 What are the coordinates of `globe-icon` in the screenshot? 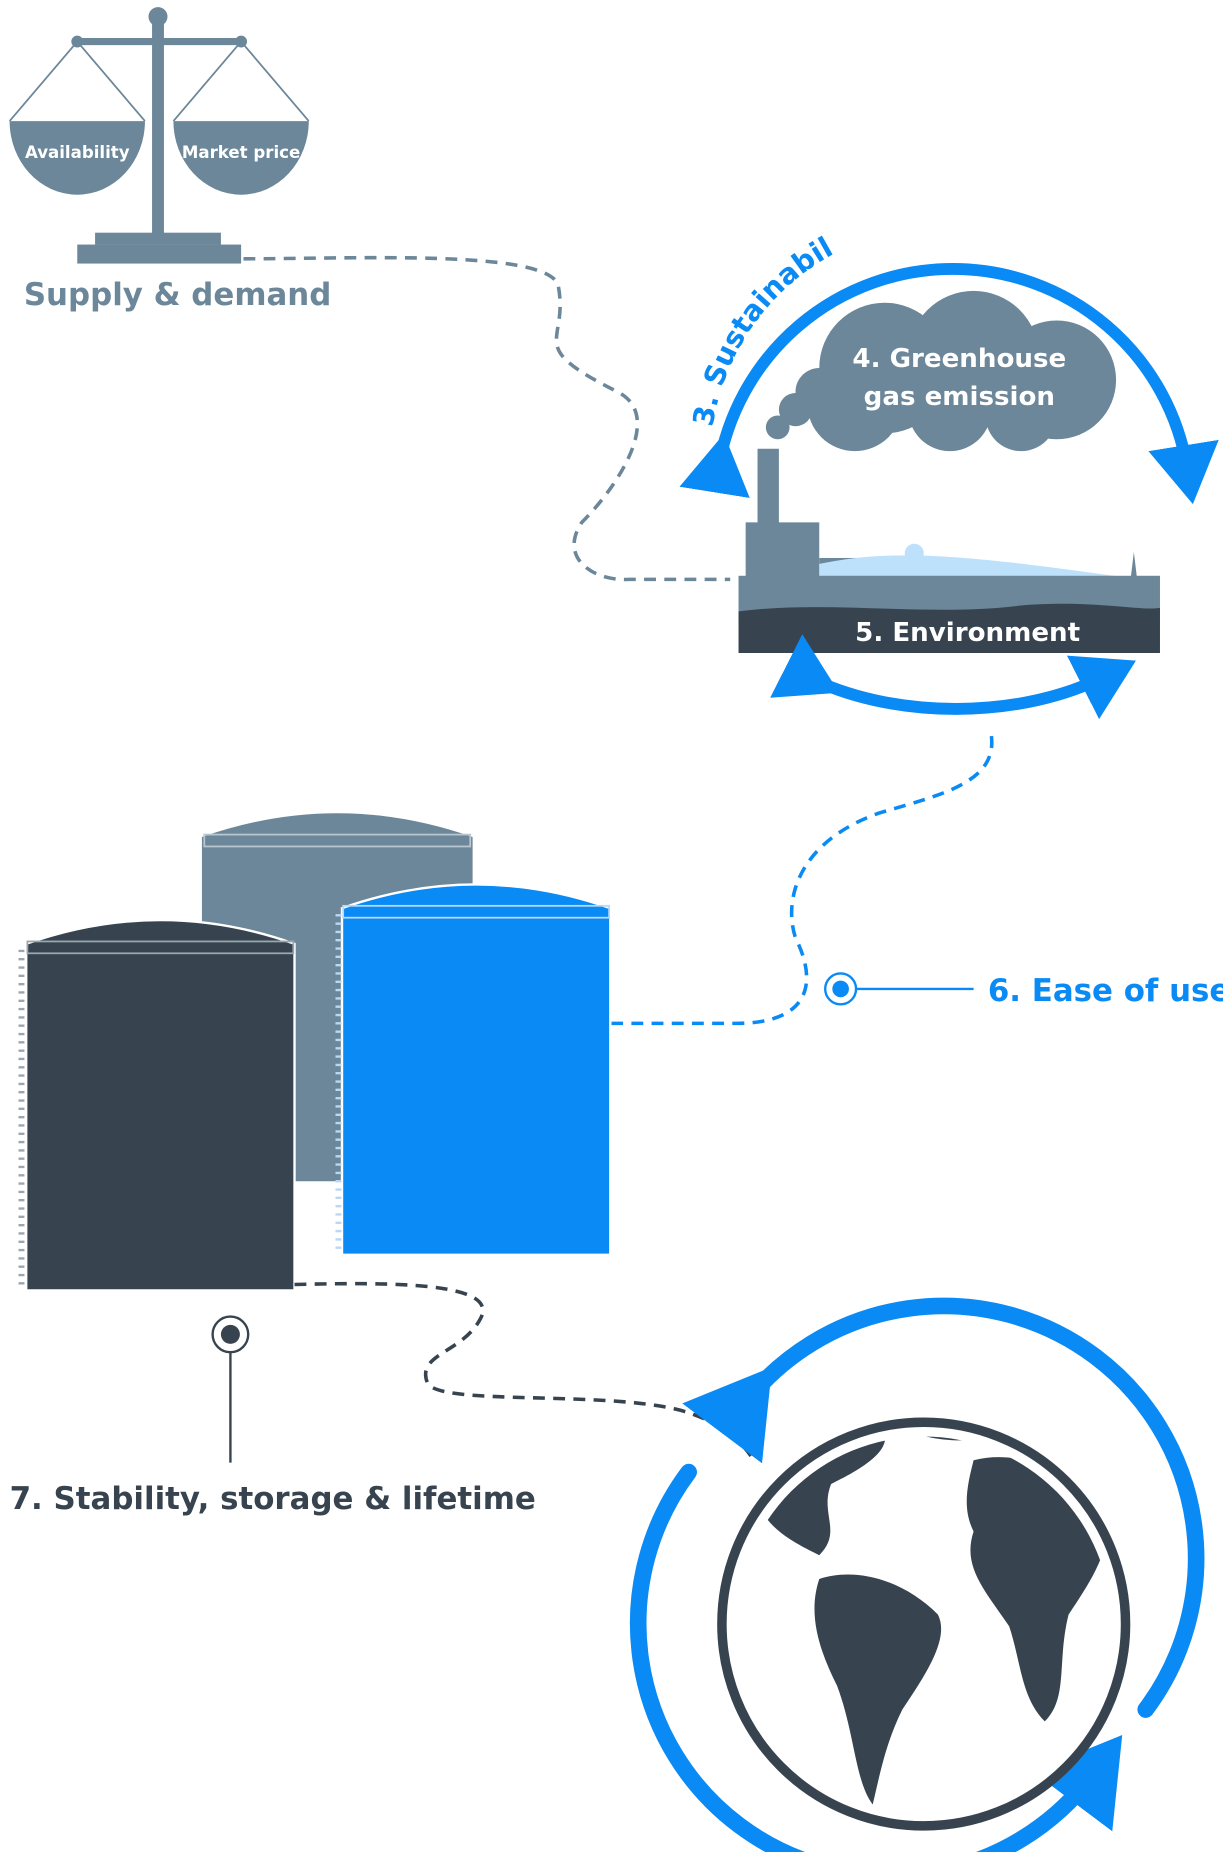 It's located at (917, 1574).